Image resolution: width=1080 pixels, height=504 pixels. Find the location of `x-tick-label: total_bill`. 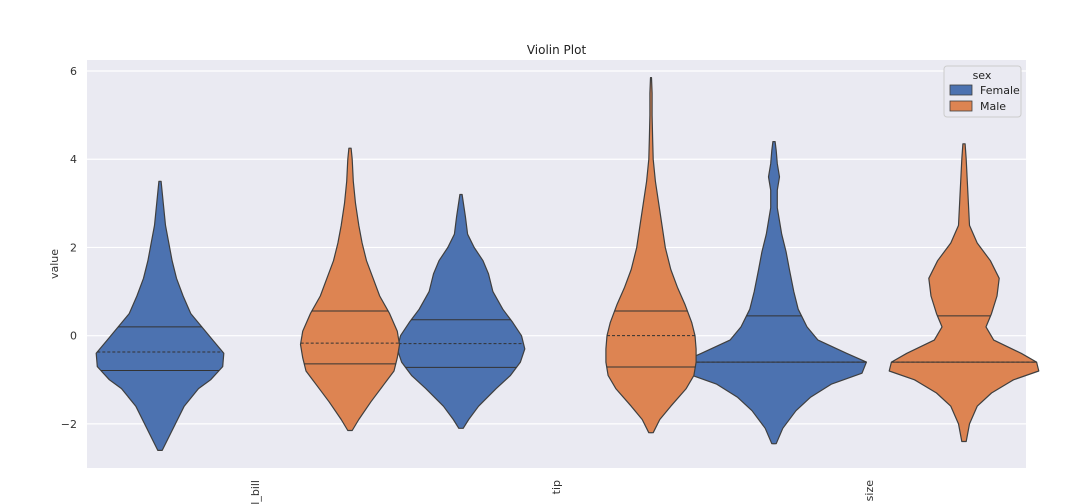

x-tick-label: total_bill is located at coordinates (255, 492).